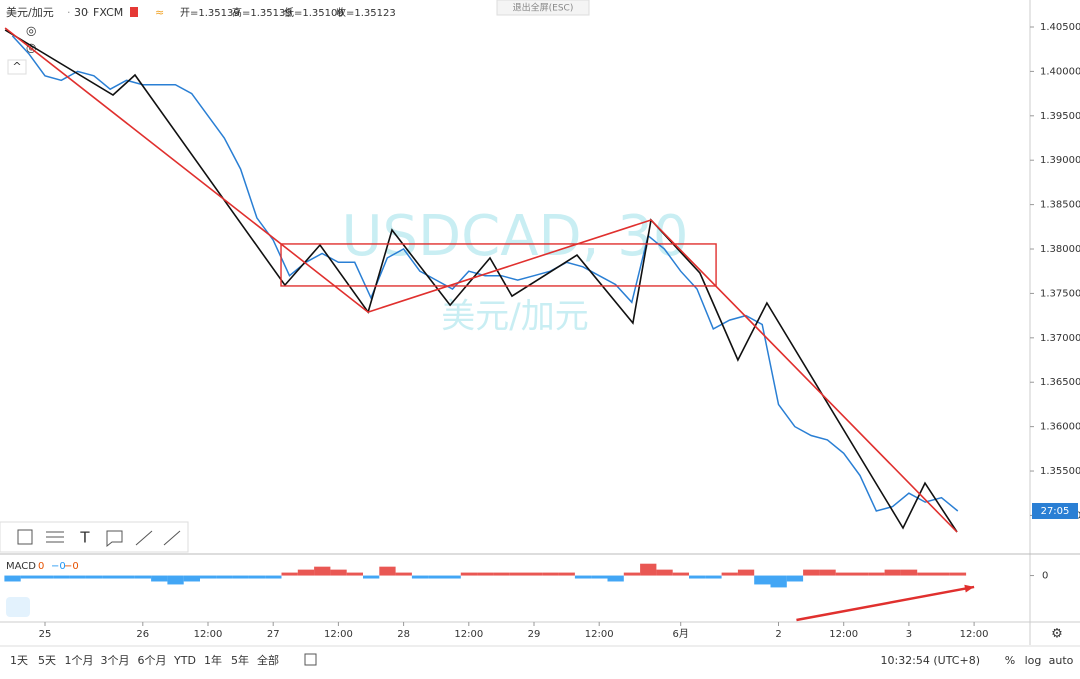 The width and height of the screenshot is (1080, 679). What do you see at coordinates (115, 660) in the screenshot?
I see `range-button: 3个月` at bounding box center [115, 660].